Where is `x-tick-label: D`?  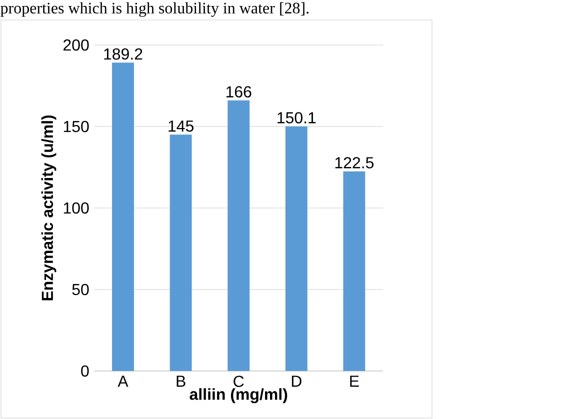
x-tick-label: D is located at coordinates (297, 381).